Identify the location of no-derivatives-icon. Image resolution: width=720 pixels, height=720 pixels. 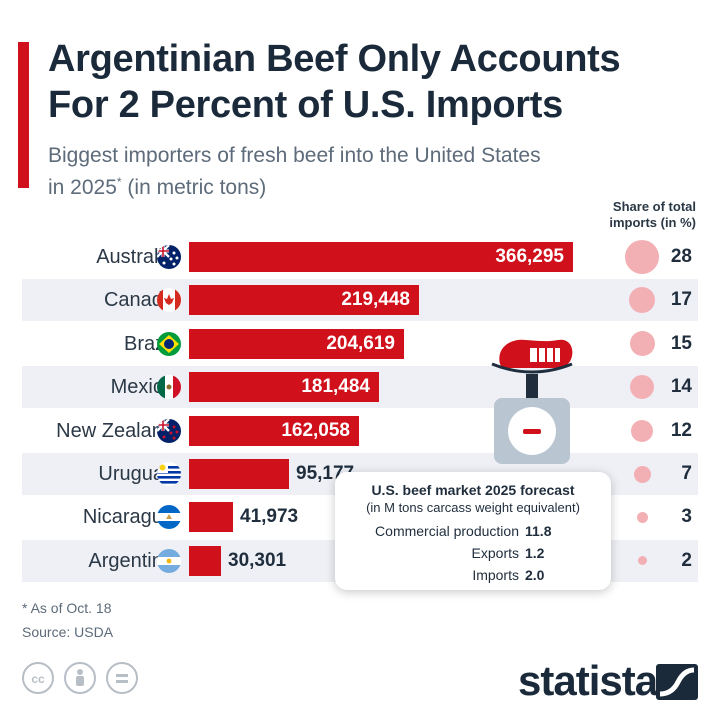
(122, 678).